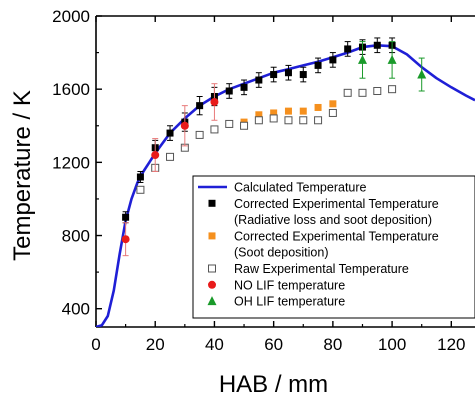 Image resolution: width=475 pixels, height=397 pixels. Describe the element at coordinates (71, 89) in the screenshot. I see `y-tick-label: 1600` at that location.